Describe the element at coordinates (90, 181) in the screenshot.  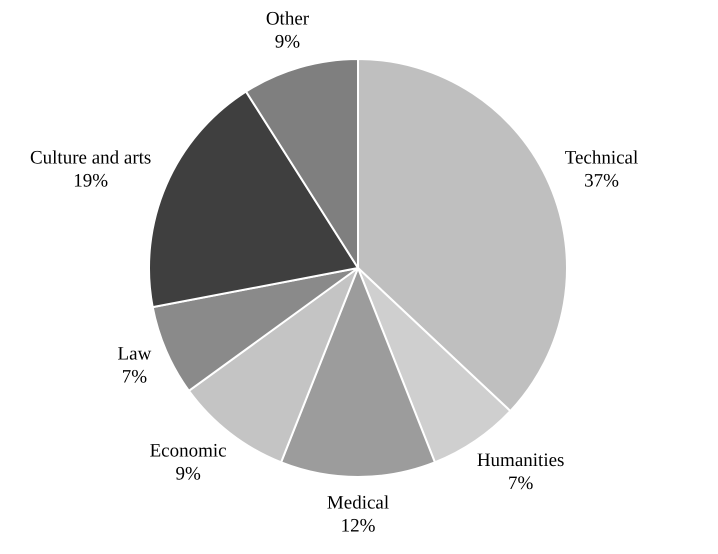
I see `data-label: 19%` at that location.